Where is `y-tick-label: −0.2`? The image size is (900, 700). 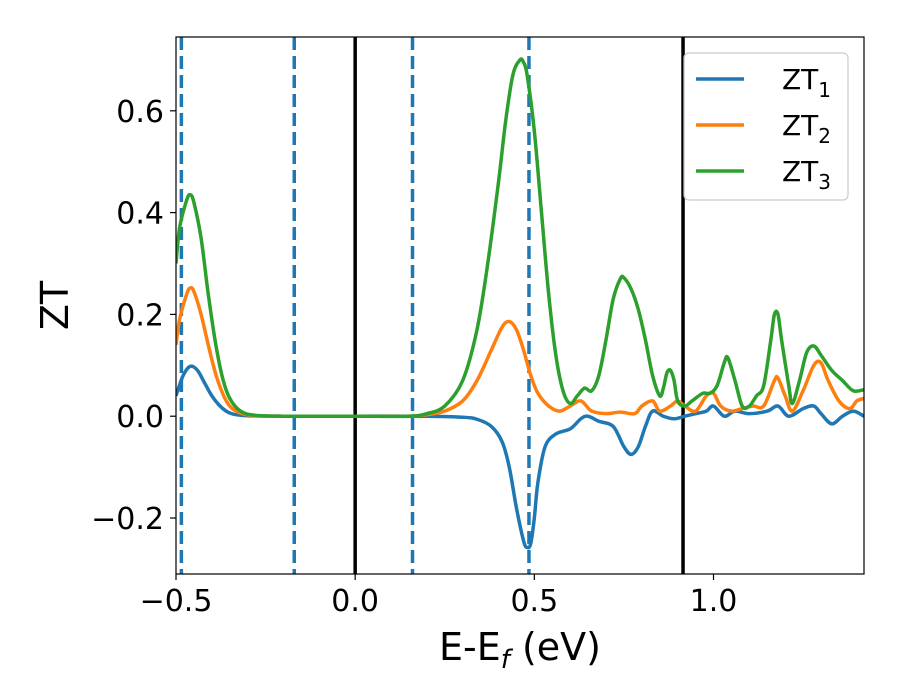
y-tick-label: −0.2 is located at coordinates (127, 519).